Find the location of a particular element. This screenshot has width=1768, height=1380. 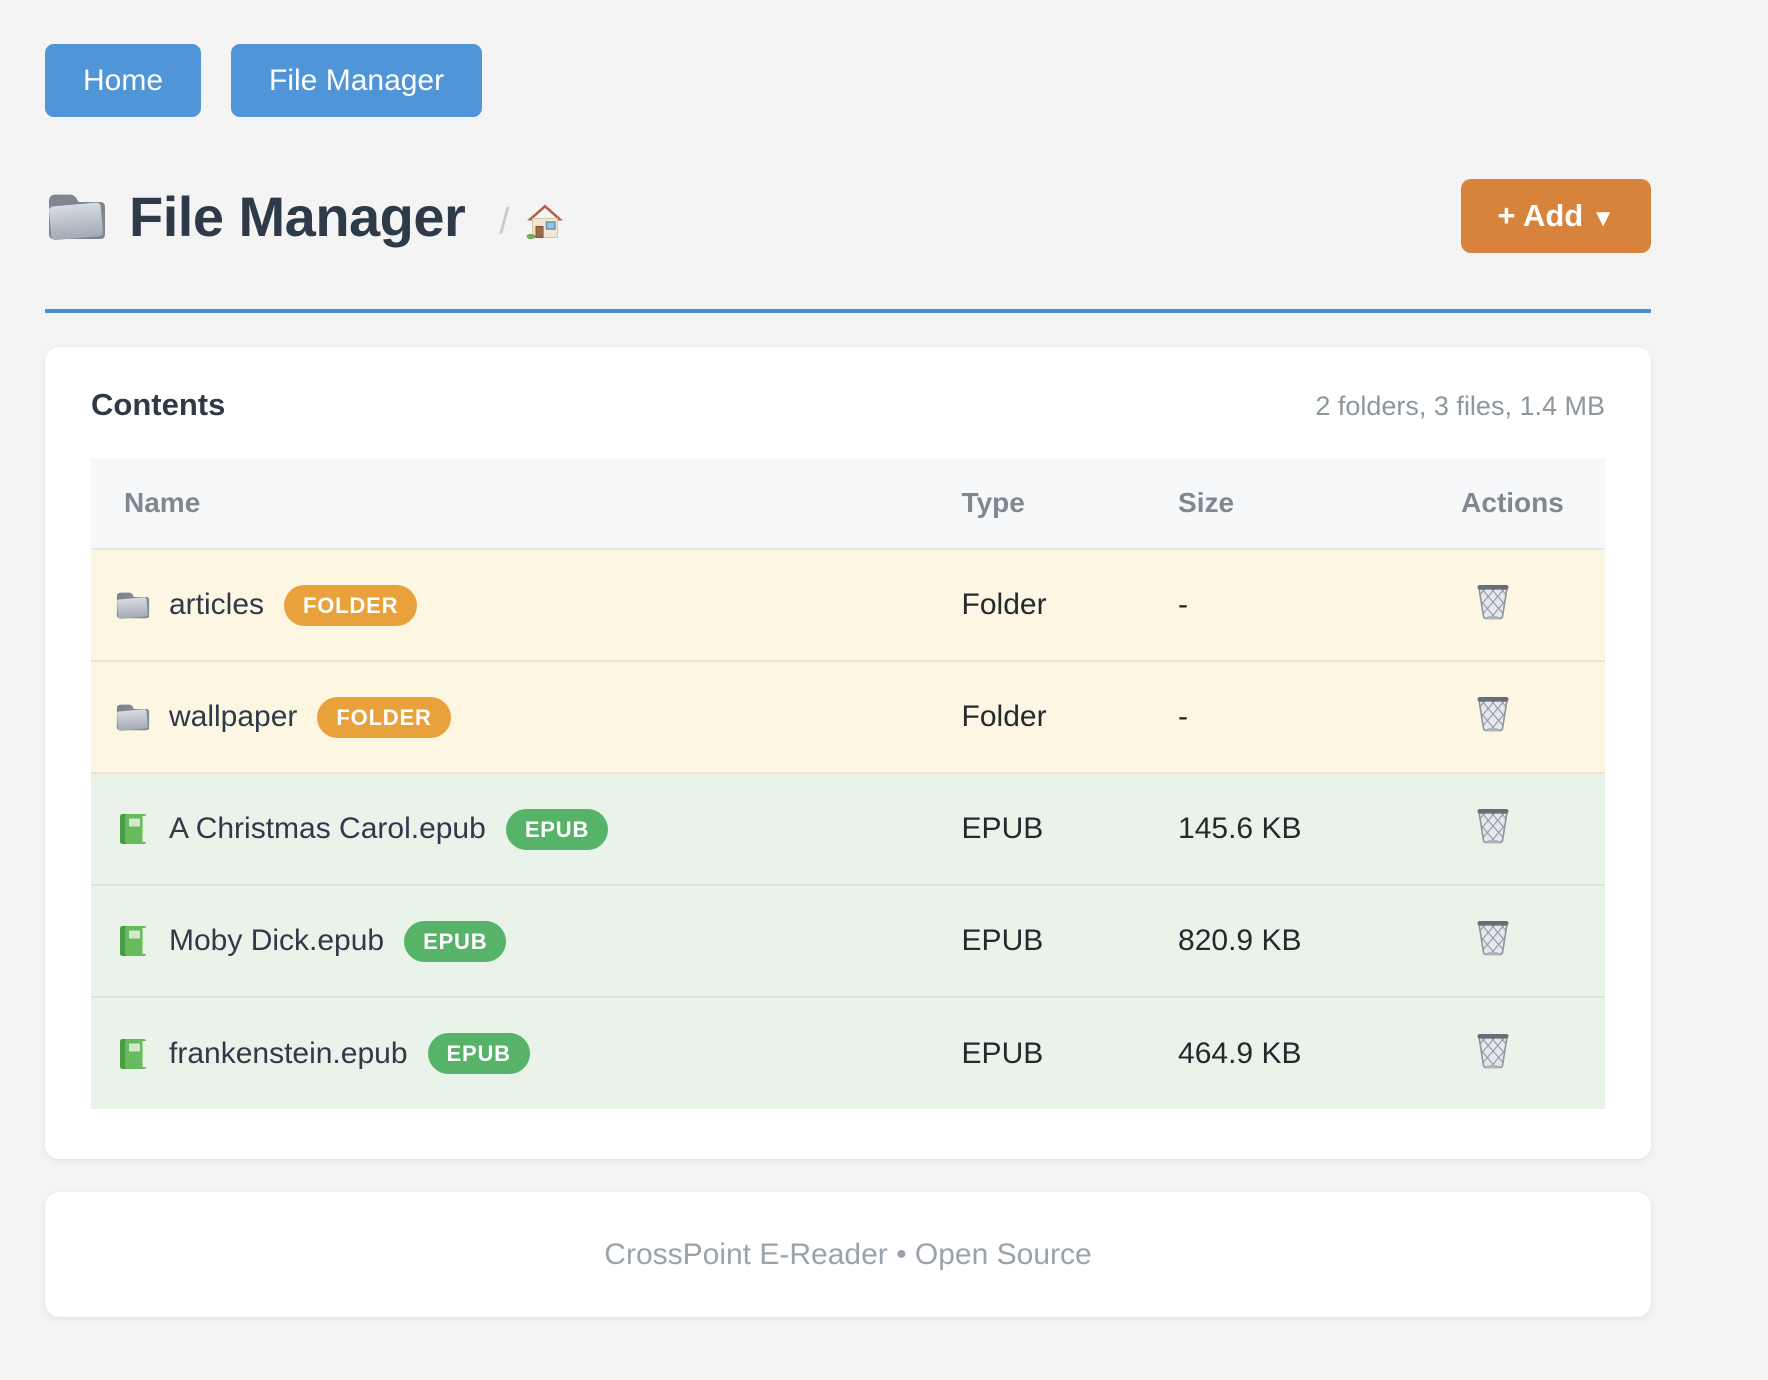

column-header-type: Type is located at coordinates (1070, 504).